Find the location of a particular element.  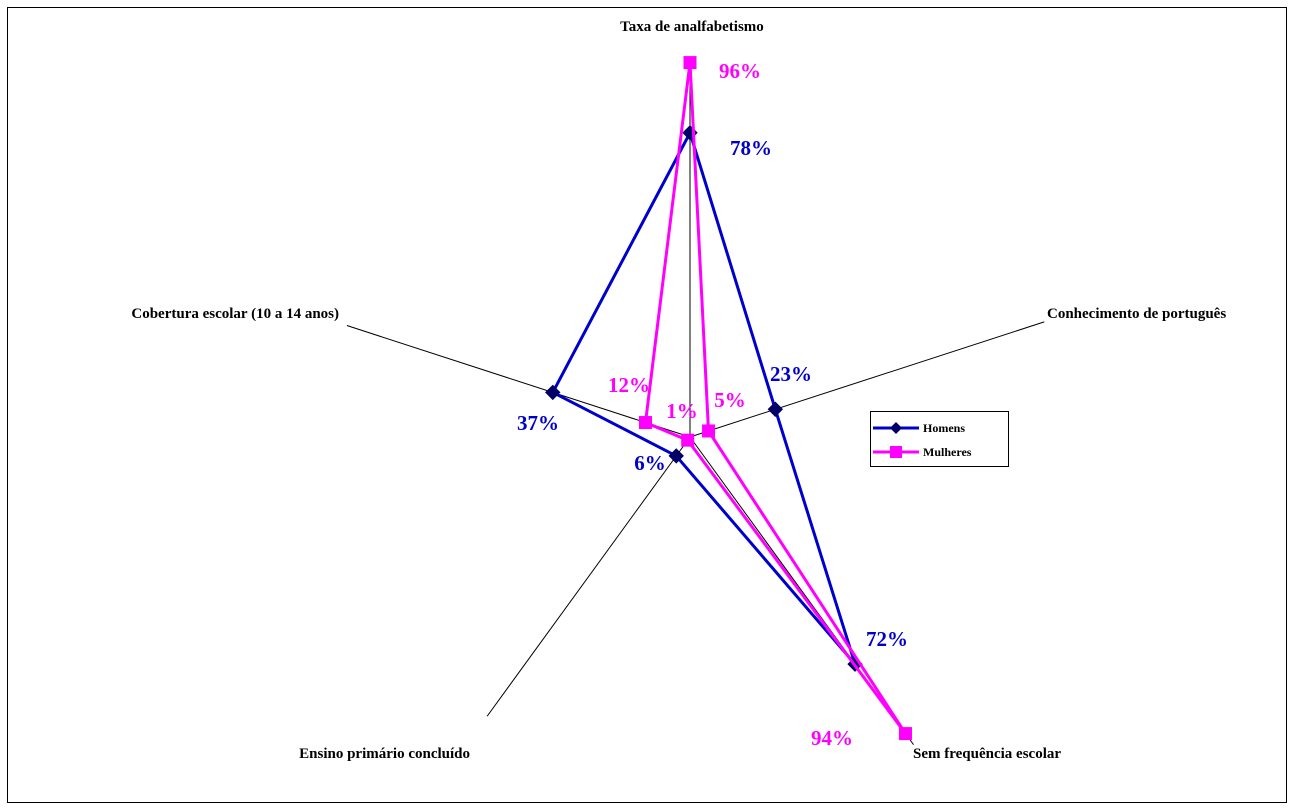

legend-label-mulheres: Mulheres is located at coordinates (947, 451).